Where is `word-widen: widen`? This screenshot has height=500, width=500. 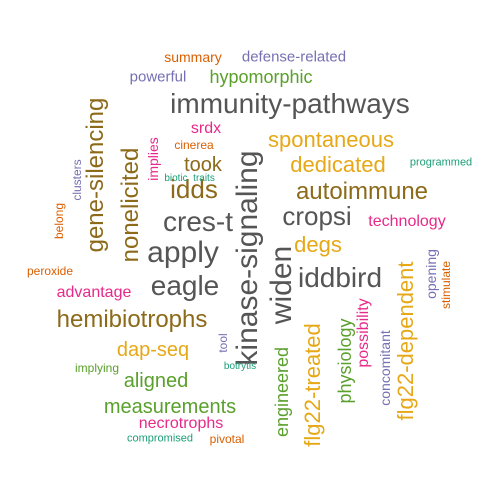
word-widen: widen is located at coordinates (281, 285).